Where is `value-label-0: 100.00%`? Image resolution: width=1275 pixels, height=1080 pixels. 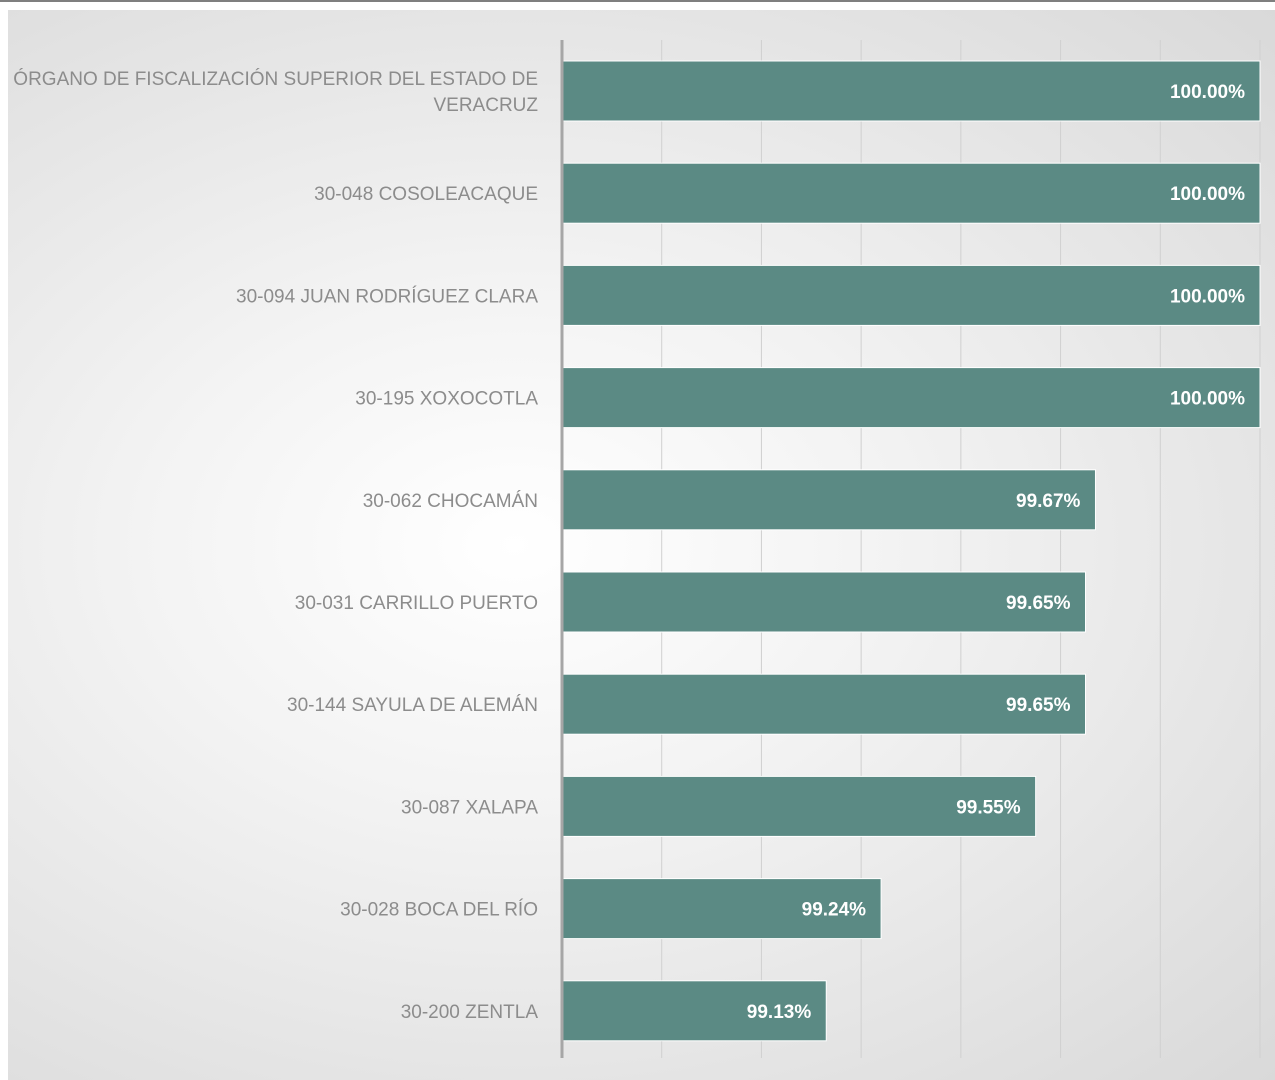 value-label-0: 100.00% is located at coordinates (1207, 92).